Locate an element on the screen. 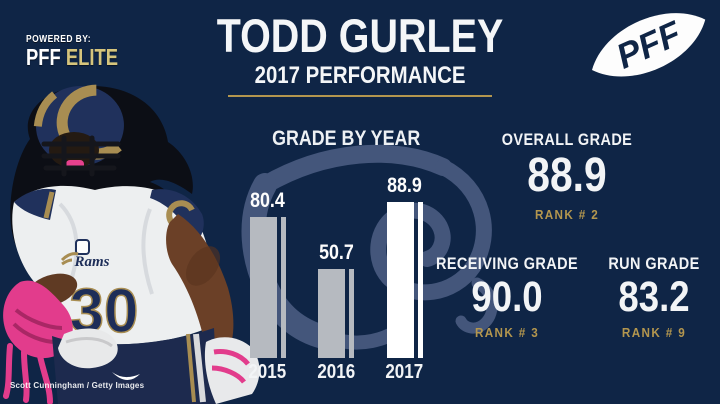 This screenshot has height=404, width=720. bar-2016 is located at coordinates (336, 313).